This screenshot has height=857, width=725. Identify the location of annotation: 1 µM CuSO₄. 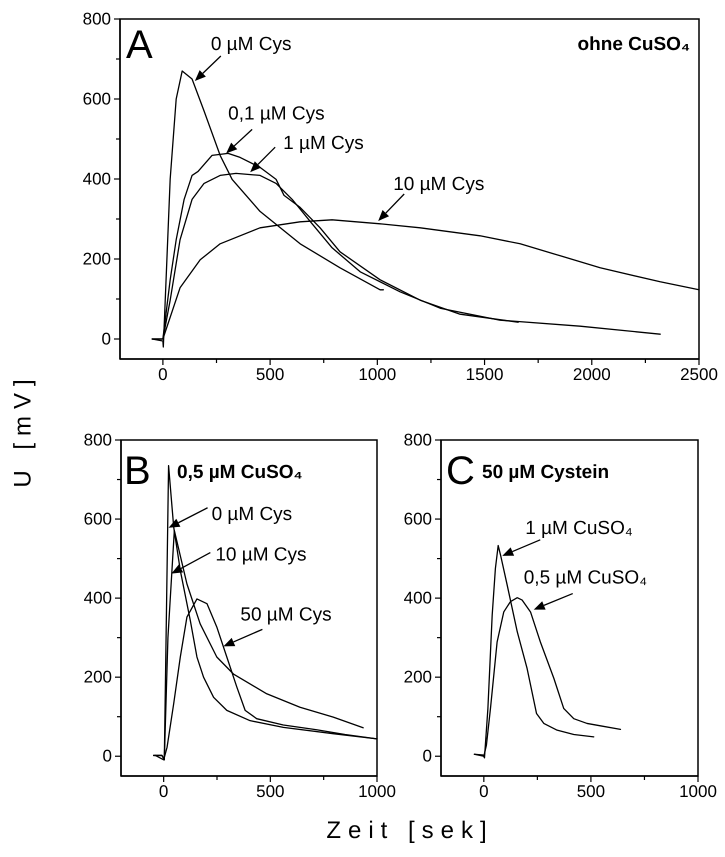
(579, 528).